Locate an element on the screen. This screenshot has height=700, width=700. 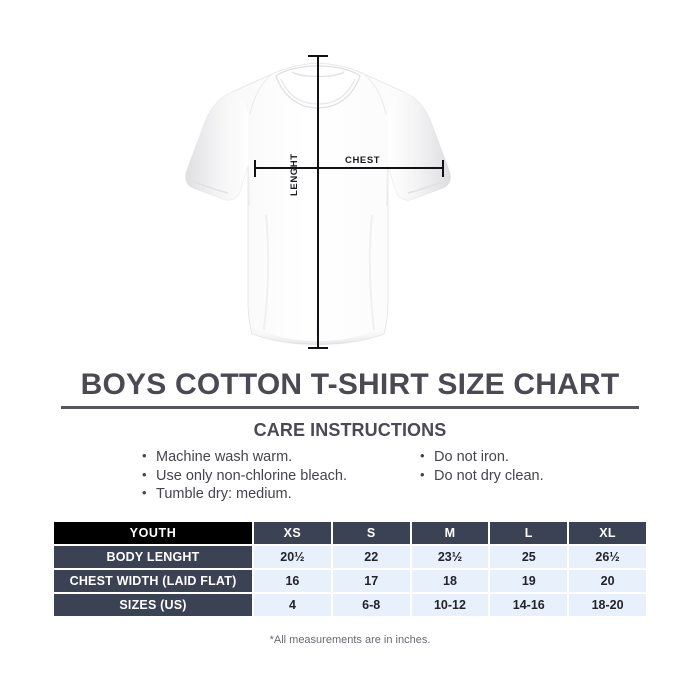
table-row: SIZES (US) 4 6-8 10-12 14-16 18-20 is located at coordinates (350, 605).